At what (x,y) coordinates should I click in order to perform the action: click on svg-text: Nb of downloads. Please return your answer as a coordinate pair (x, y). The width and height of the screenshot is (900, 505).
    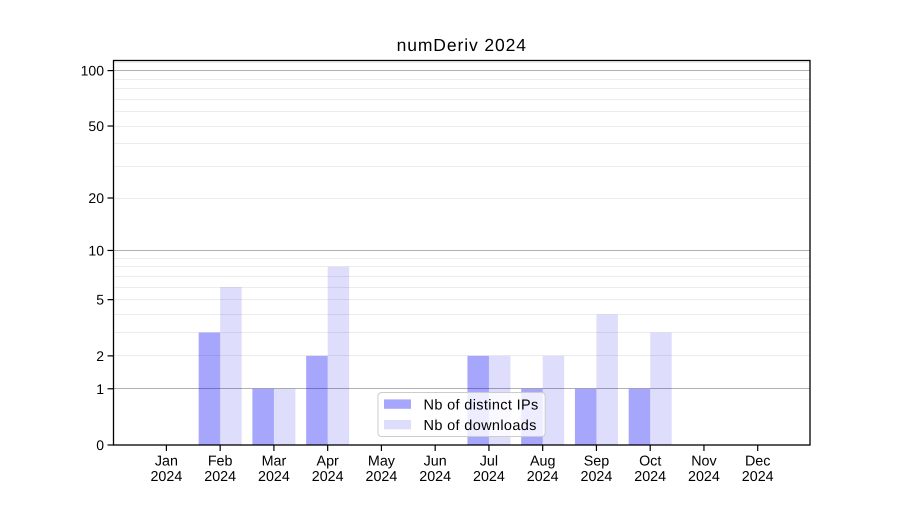
    Looking at the image, I should click on (480, 426).